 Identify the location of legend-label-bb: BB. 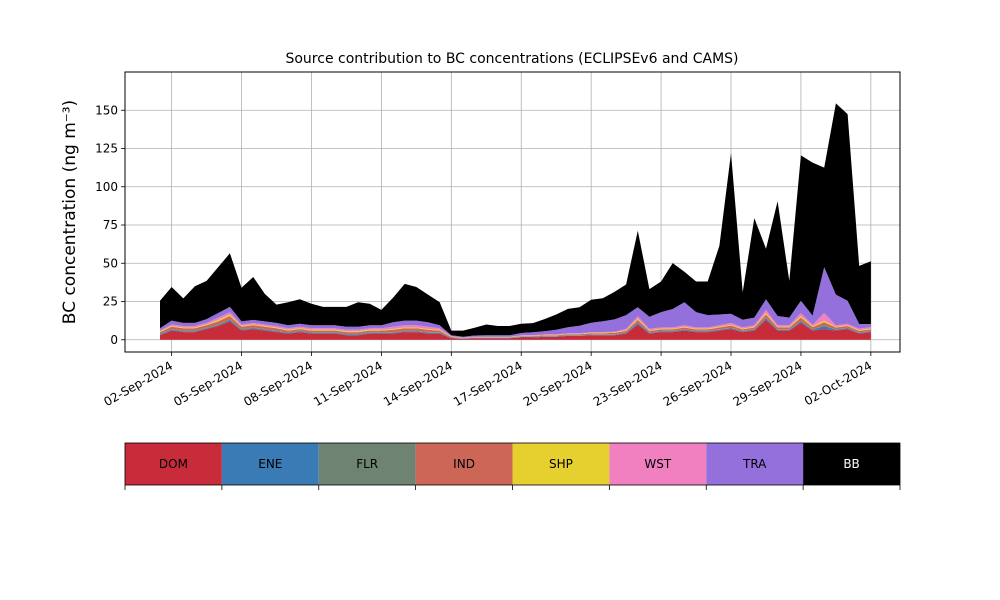
(851, 464).